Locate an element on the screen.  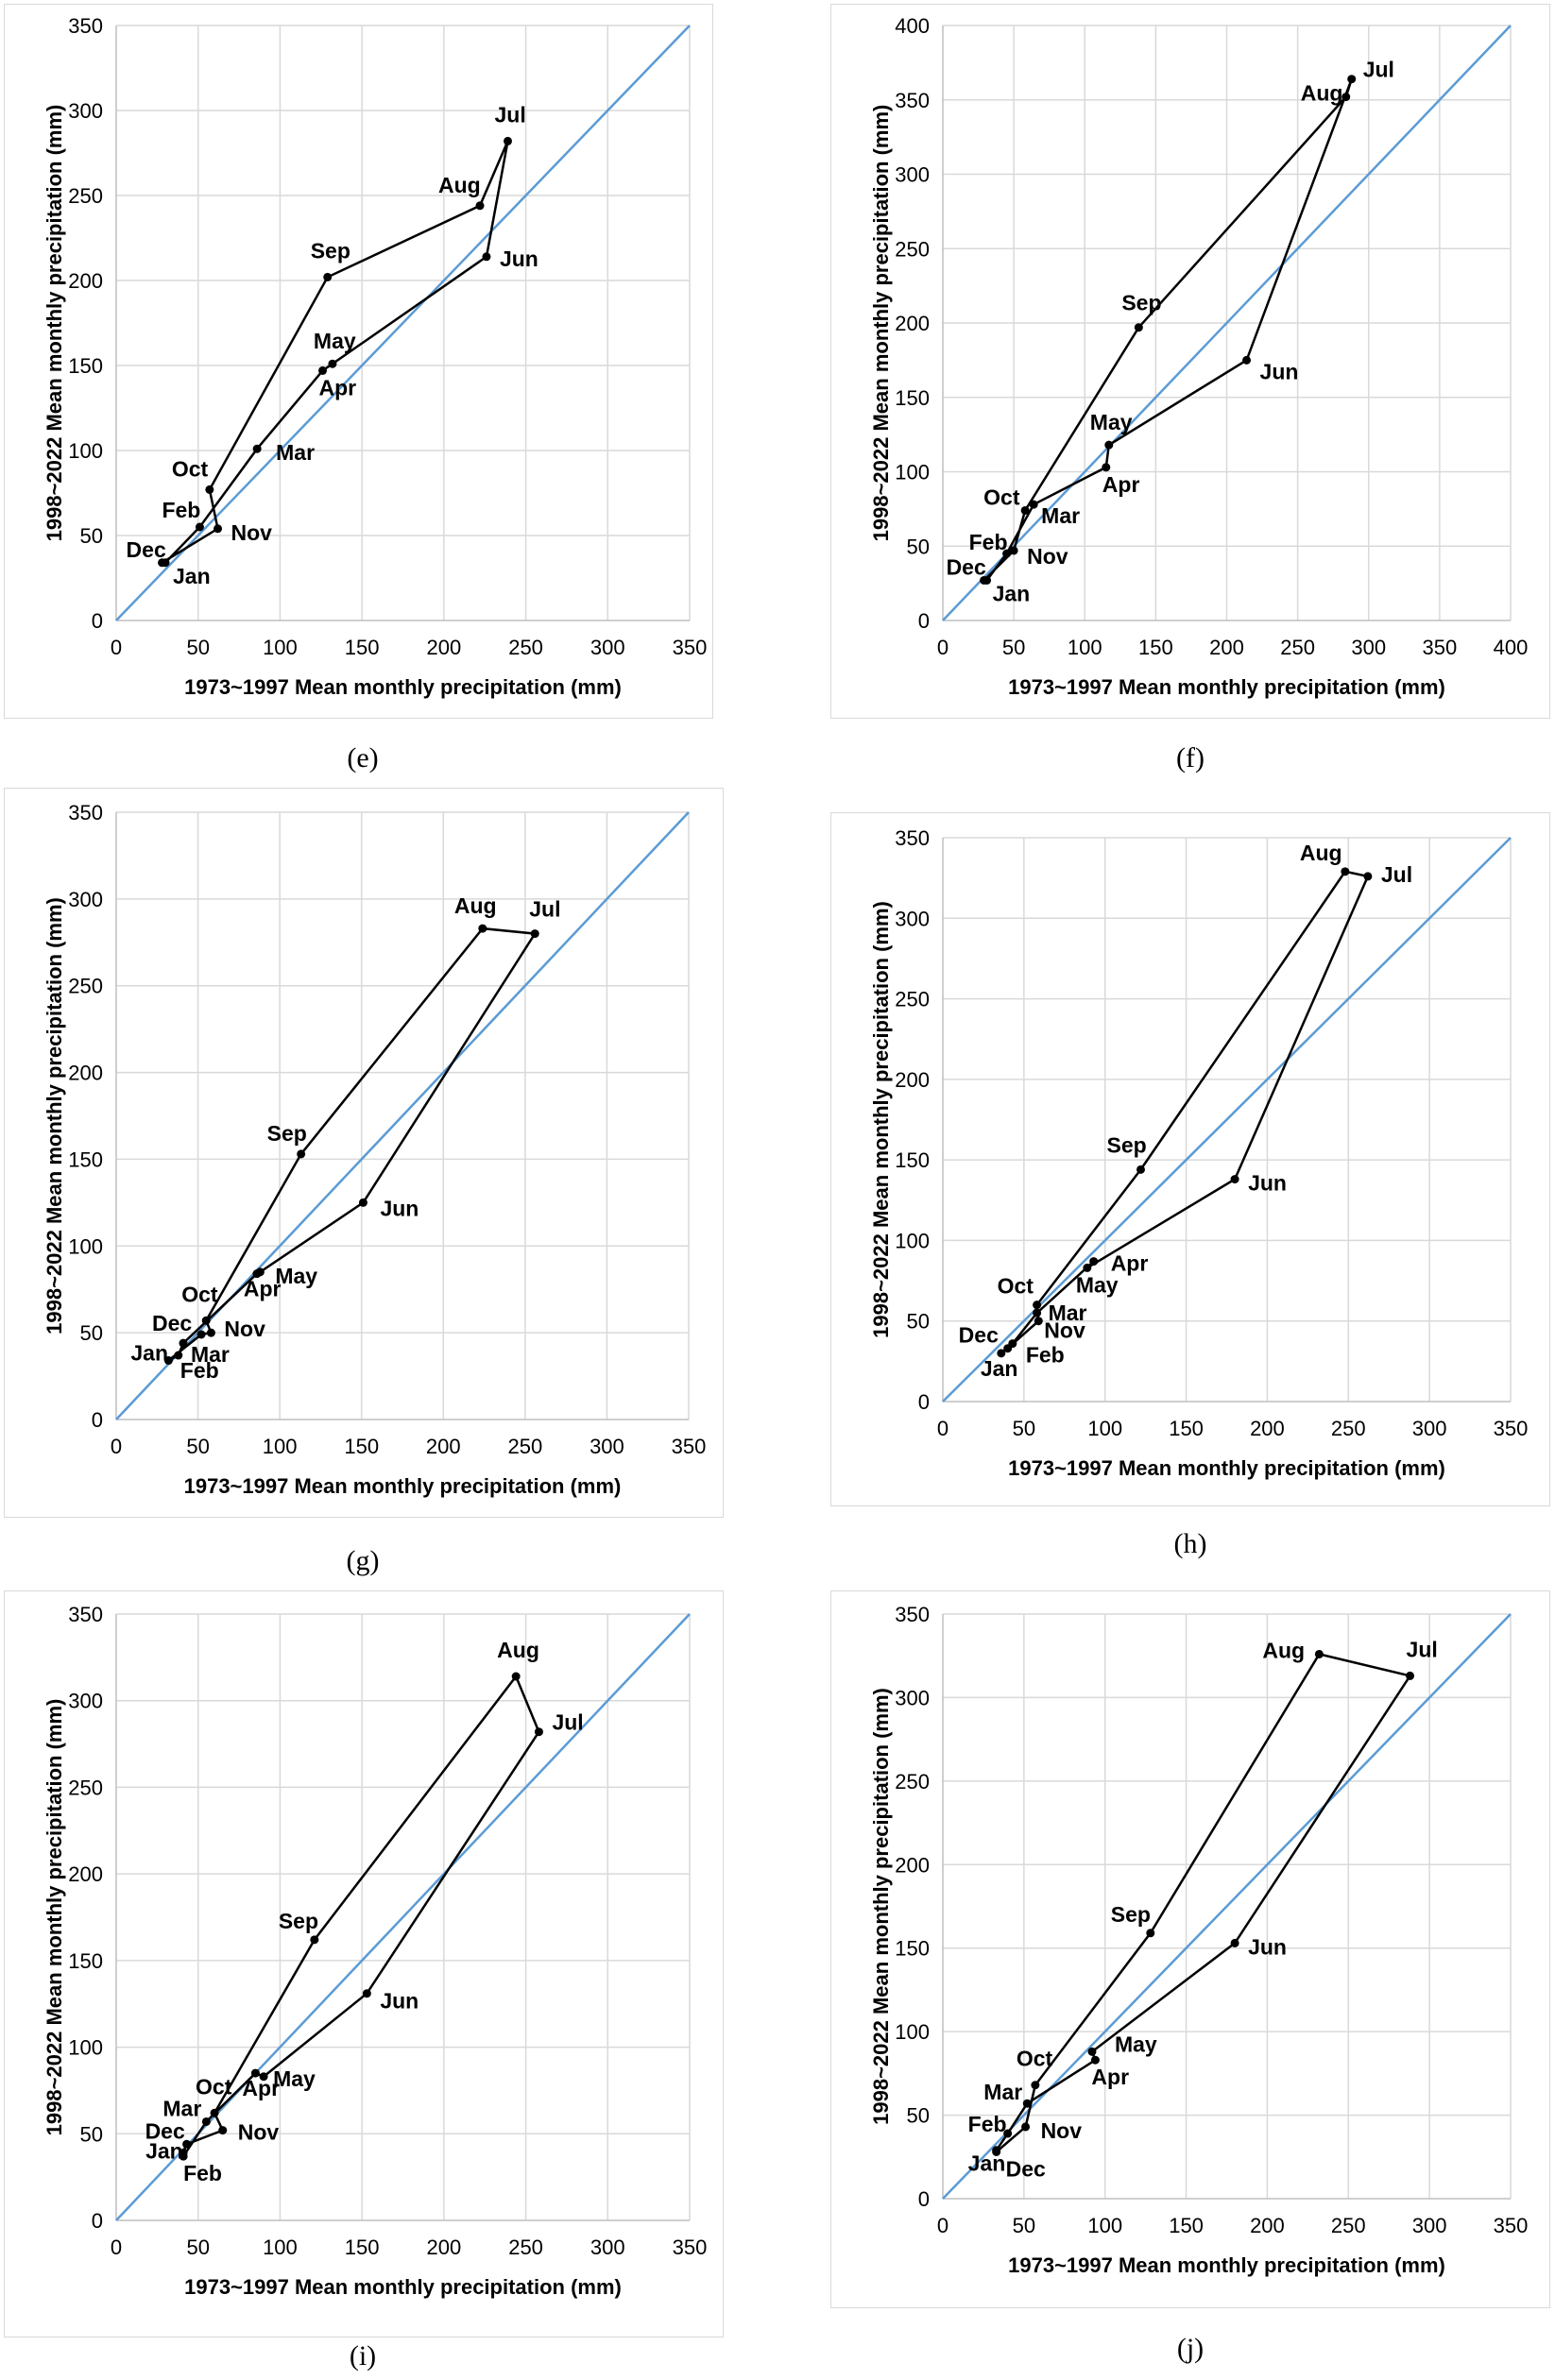
x-tick-label: 400 is located at coordinates (1511, 647).